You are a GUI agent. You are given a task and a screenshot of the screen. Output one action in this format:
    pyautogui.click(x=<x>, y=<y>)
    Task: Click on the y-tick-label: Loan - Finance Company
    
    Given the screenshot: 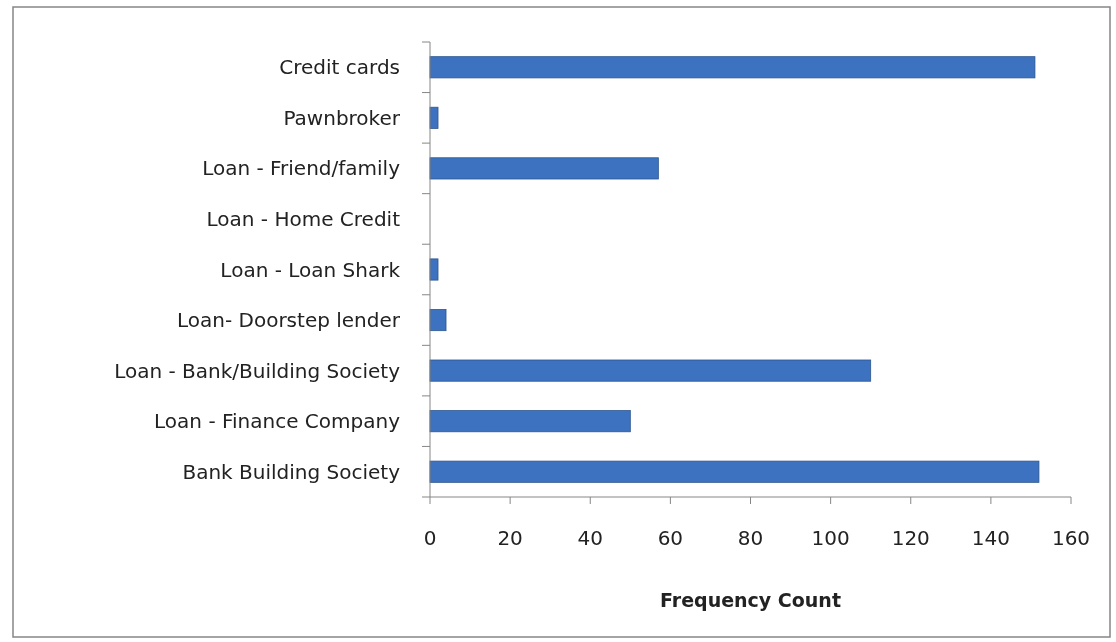 What is the action you would take?
    pyautogui.click(x=277, y=421)
    